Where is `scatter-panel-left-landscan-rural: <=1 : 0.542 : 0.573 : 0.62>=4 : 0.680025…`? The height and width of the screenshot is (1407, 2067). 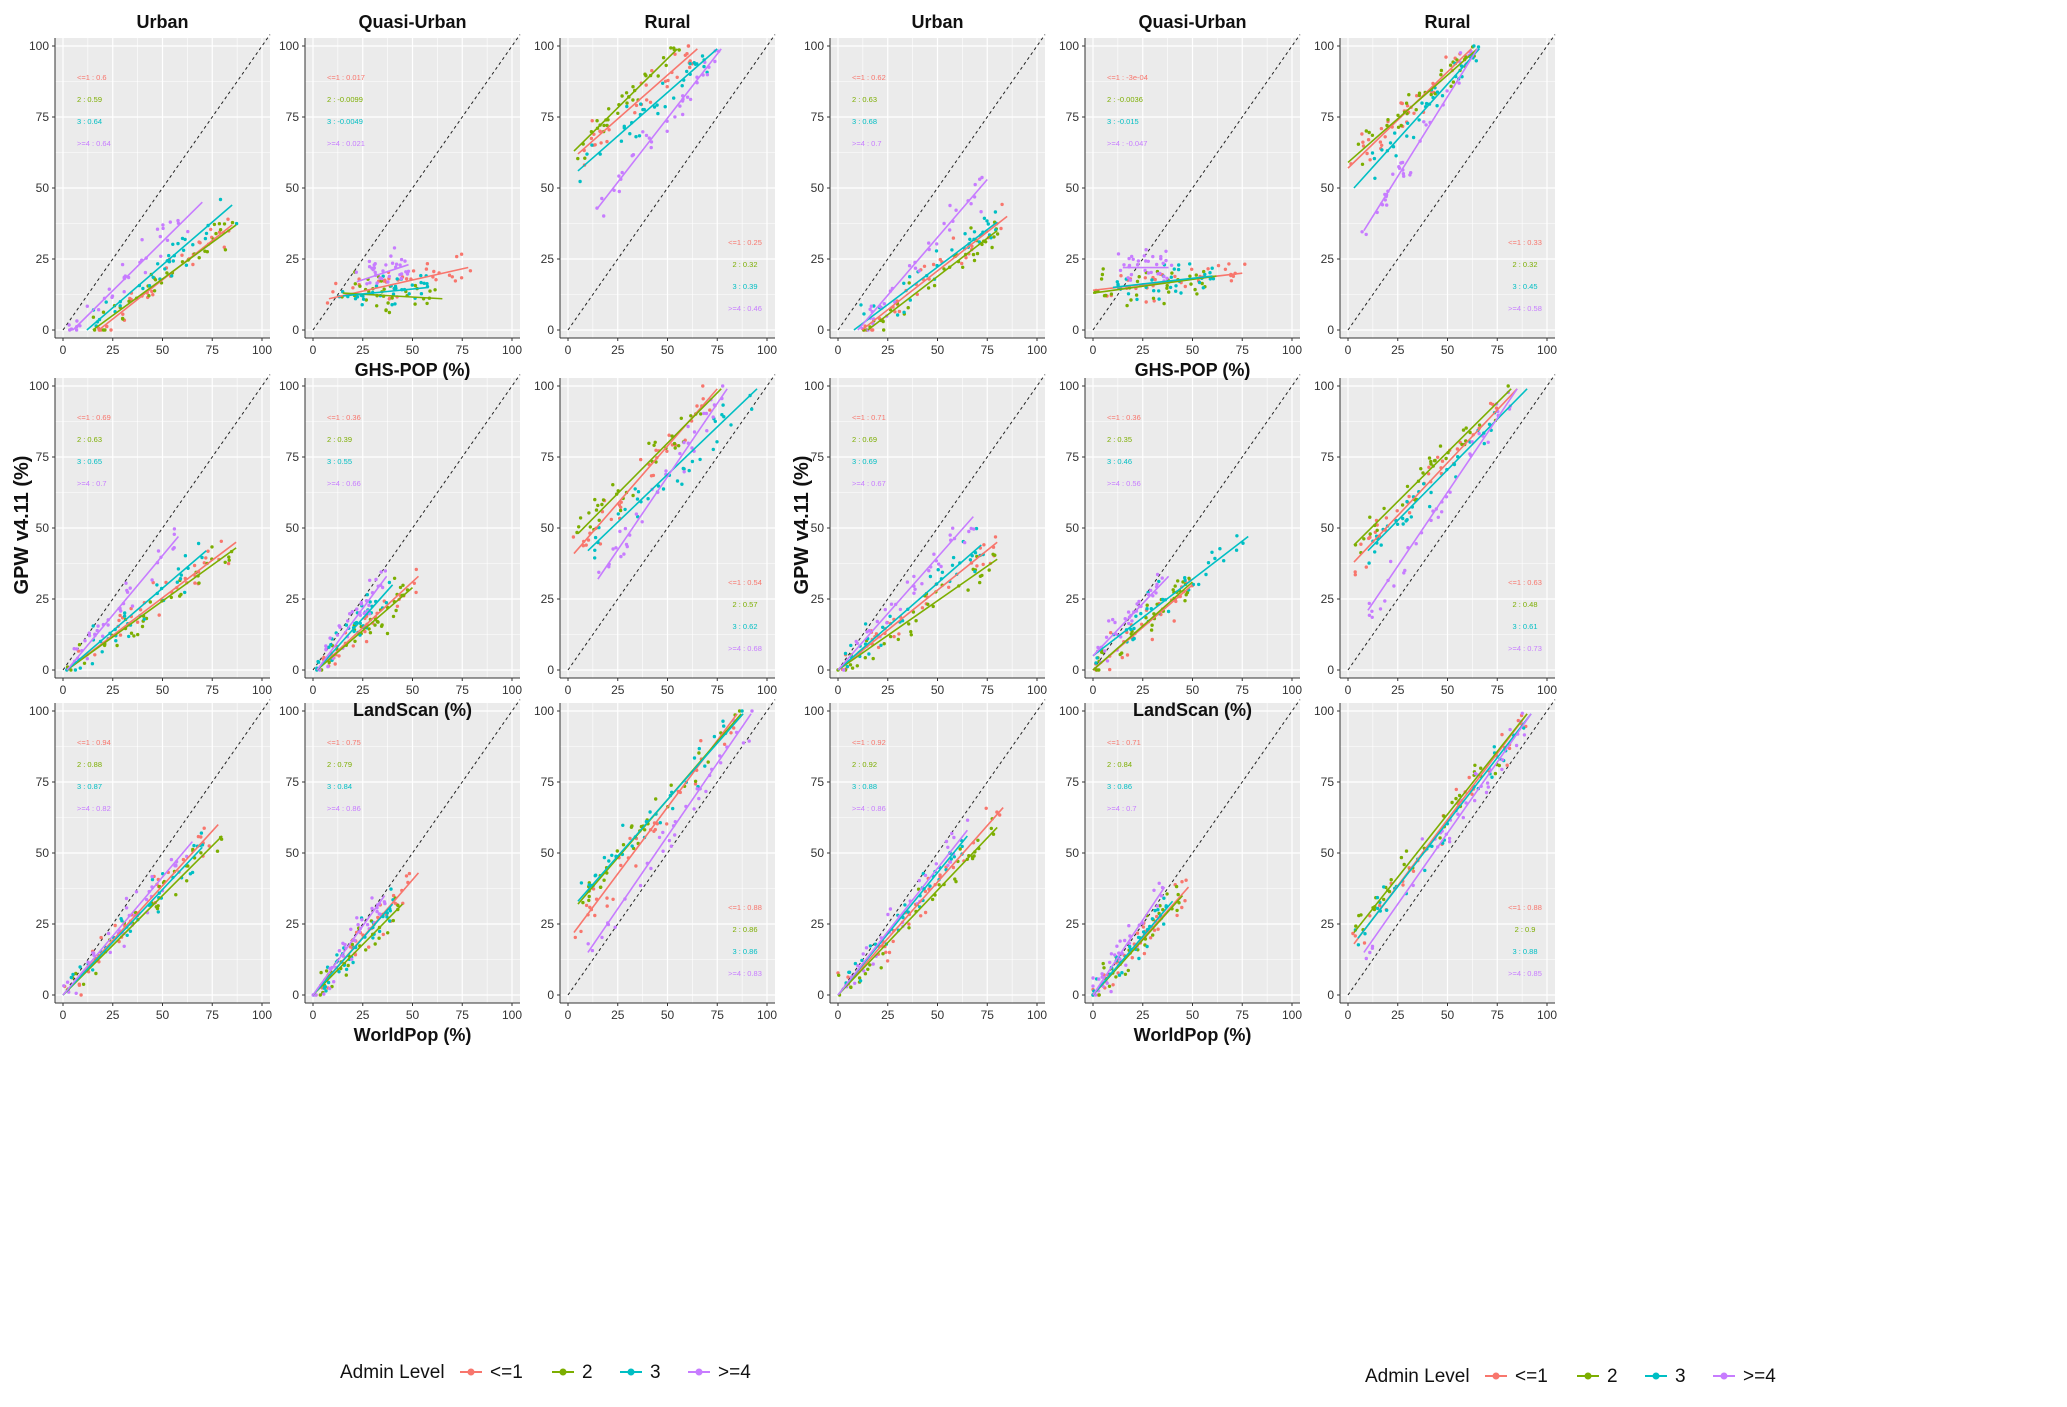
scatter-panel-left-landscan-rural: <=1 : 0.542 : 0.573 : 0.62>=4 : 0.680025… is located at coordinates (655, 535).